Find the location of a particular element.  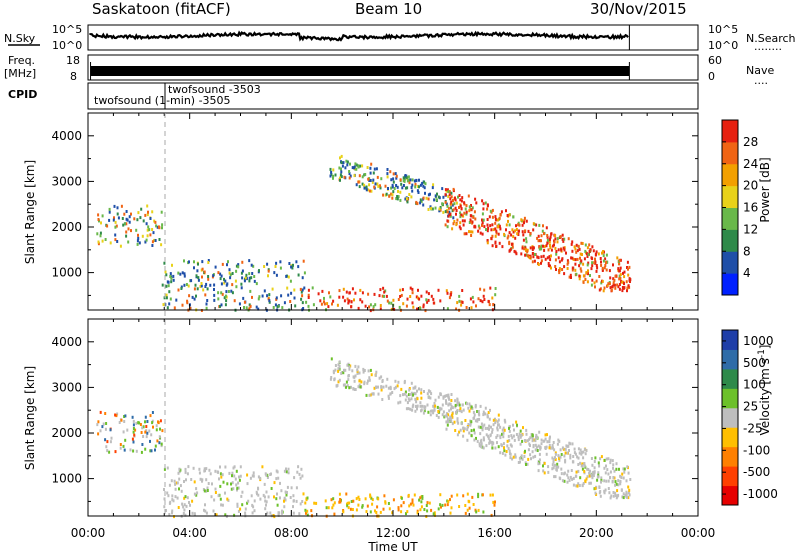

x-tick-label: 20:00 is located at coordinates (596, 533).